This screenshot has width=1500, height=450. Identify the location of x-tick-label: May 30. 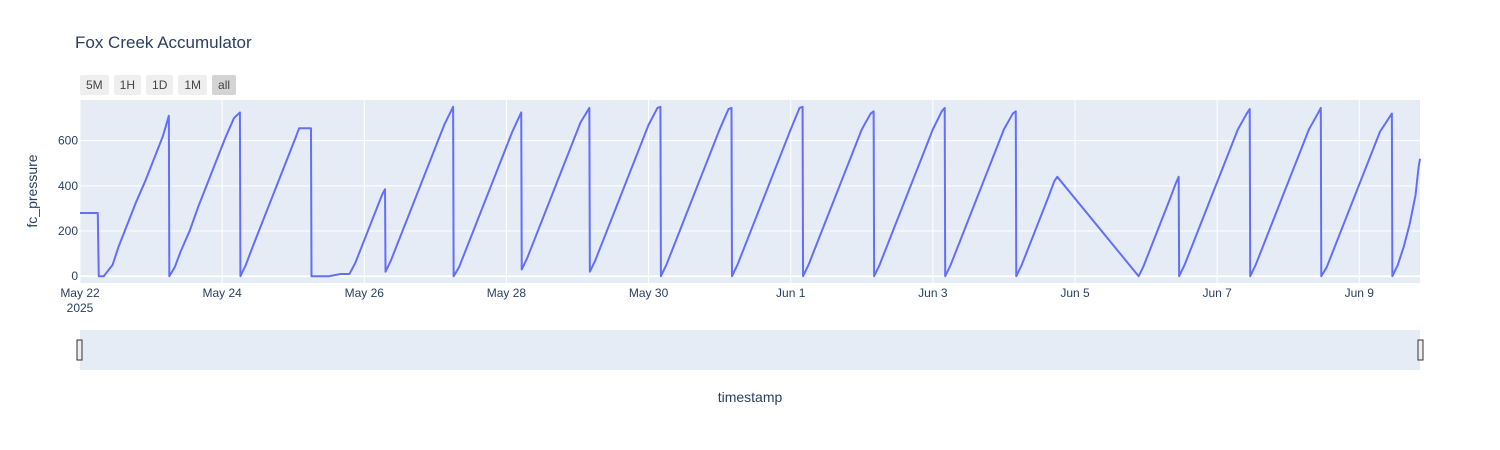
(649, 293).